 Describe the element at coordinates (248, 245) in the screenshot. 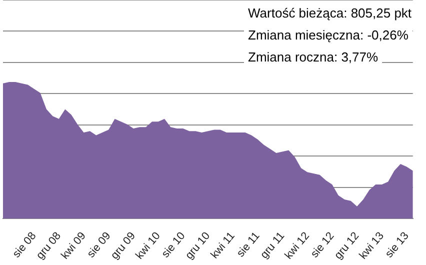

I see `x-tick-label: sie 11` at that location.